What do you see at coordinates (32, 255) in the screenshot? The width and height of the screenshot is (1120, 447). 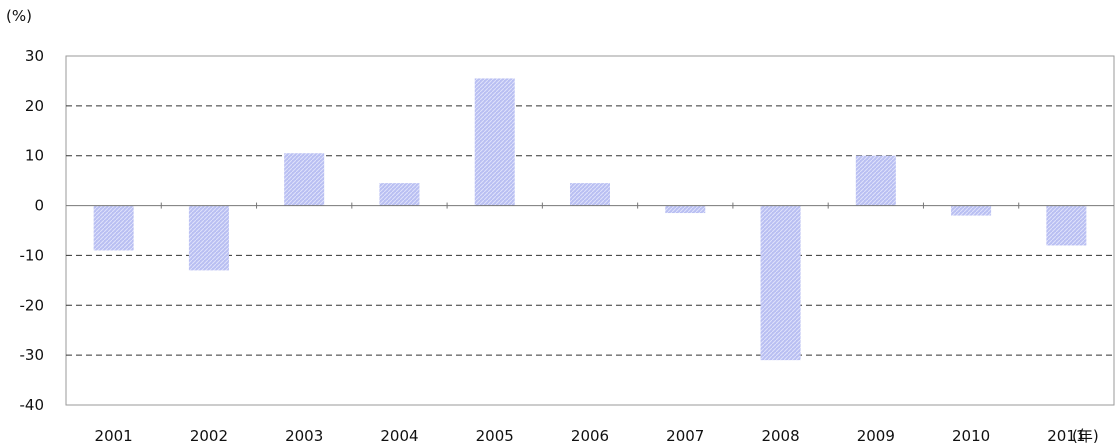 I see `y-tick-label: -10` at bounding box center [32, 255].